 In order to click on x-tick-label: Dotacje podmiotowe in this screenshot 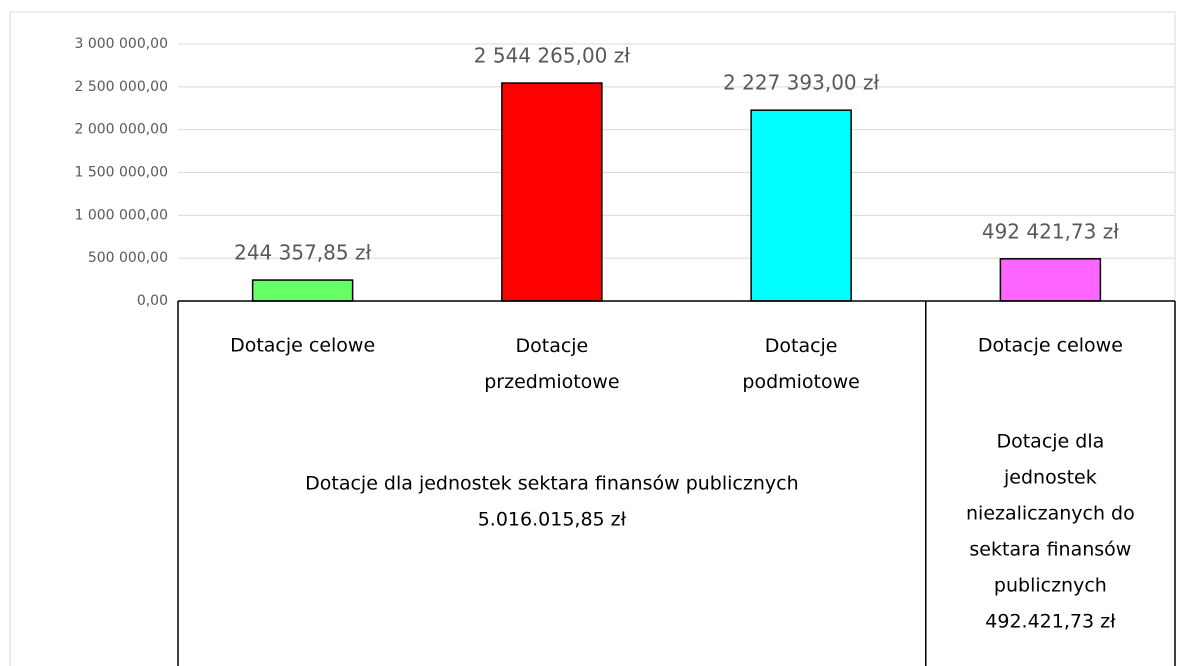, I will do `click(800, 364)`.